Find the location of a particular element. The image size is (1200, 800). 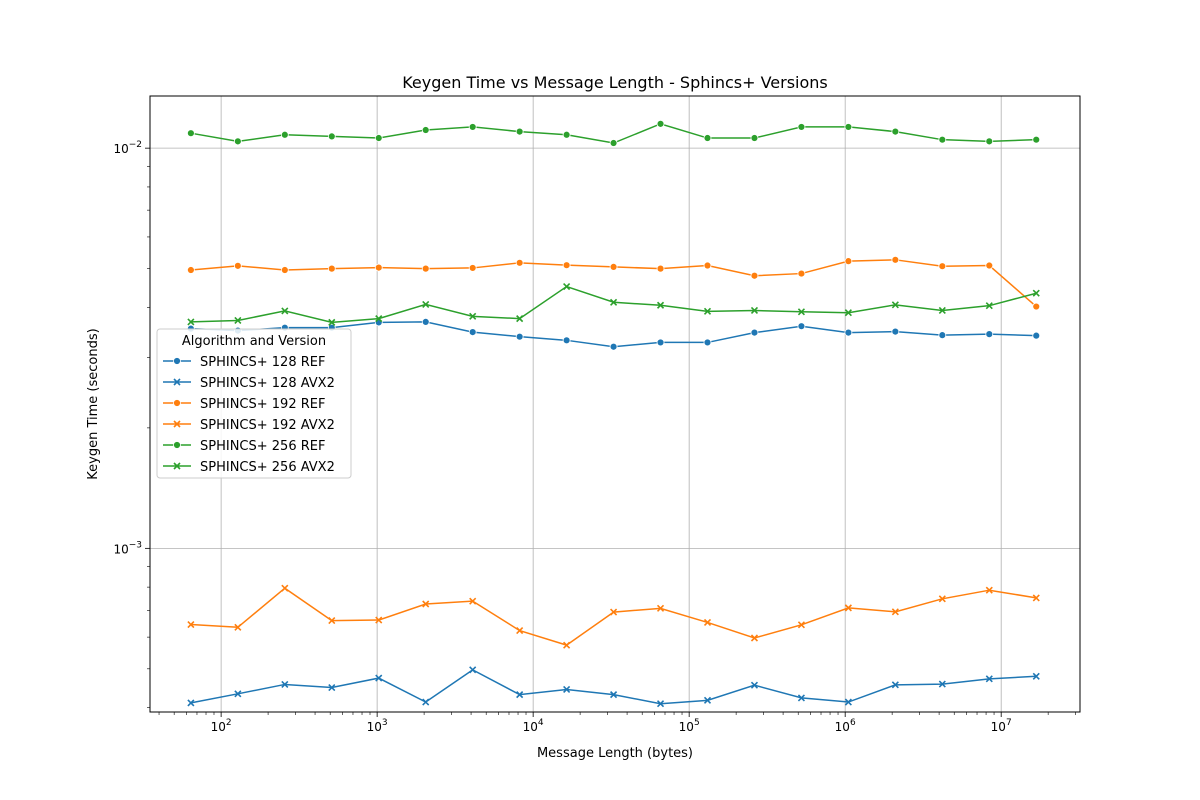

legend-entry: SPHINCS+ 192 AVX2 is located at coordinates (249, 425).